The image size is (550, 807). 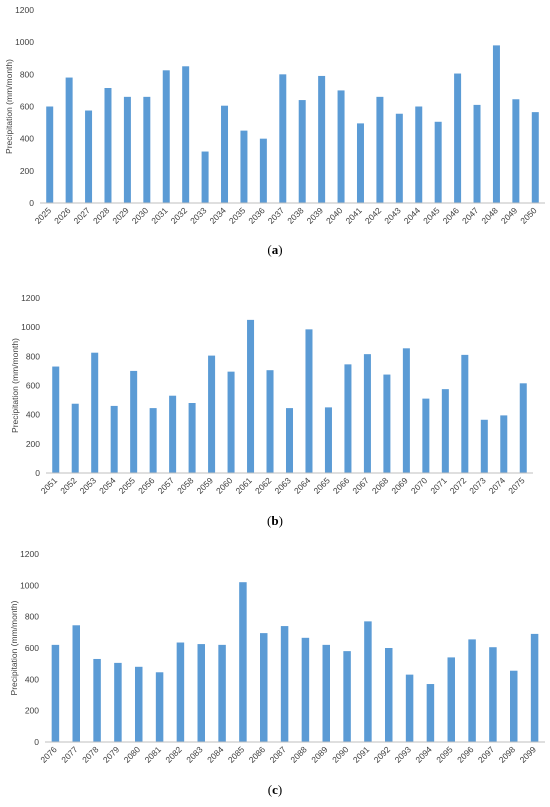 What do you see at coordinates (33, 415) in the screenshot?
I see `y-tick-label-b: 400` at bounding box center [33, 415].